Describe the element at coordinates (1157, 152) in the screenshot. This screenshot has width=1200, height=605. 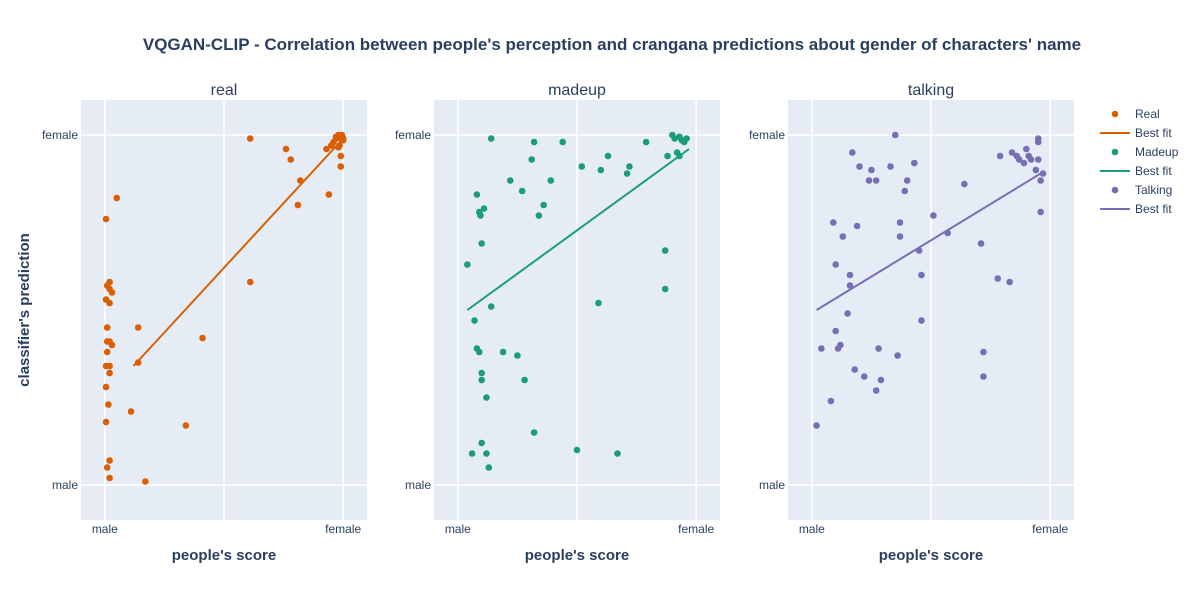
I see `legend-label: Madeup` at that location.